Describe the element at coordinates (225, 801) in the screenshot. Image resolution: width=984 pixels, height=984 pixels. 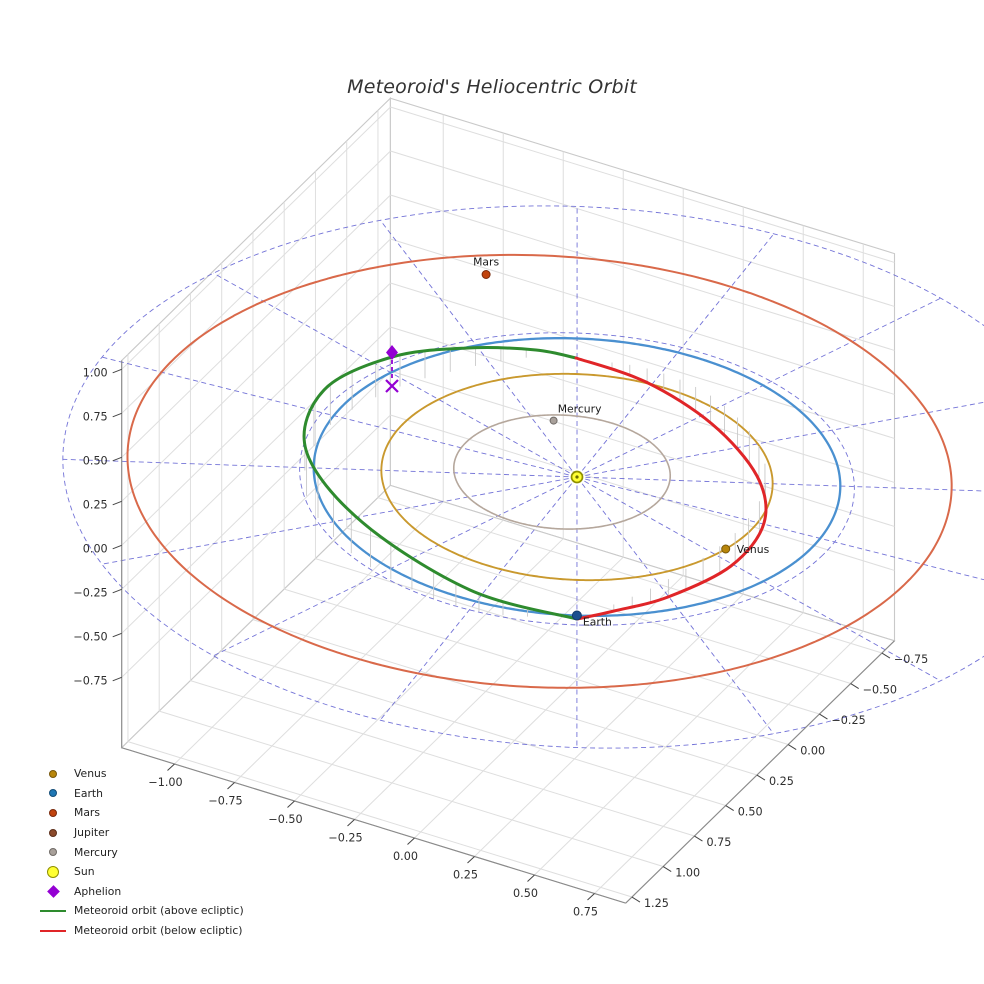
I see `x-tick-label: −0.75` at that location.